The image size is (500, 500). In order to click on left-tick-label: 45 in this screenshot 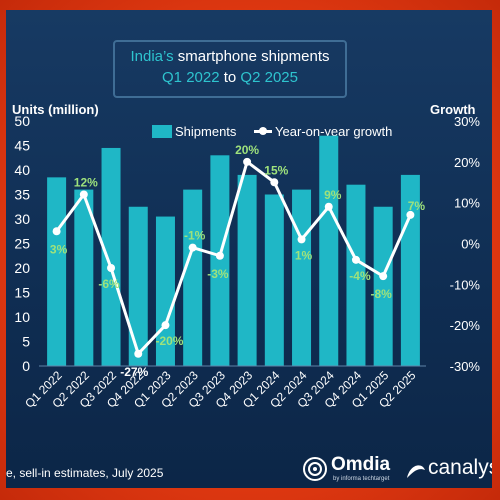, I will do `click(22, 146)`.